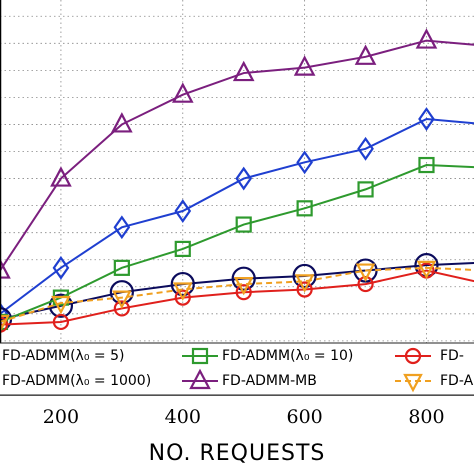  Describe the element at coordinates (76, 381) in the screenshot. I see `legend-label: FD-ADMM(λ₀ = 1000)` at that location.